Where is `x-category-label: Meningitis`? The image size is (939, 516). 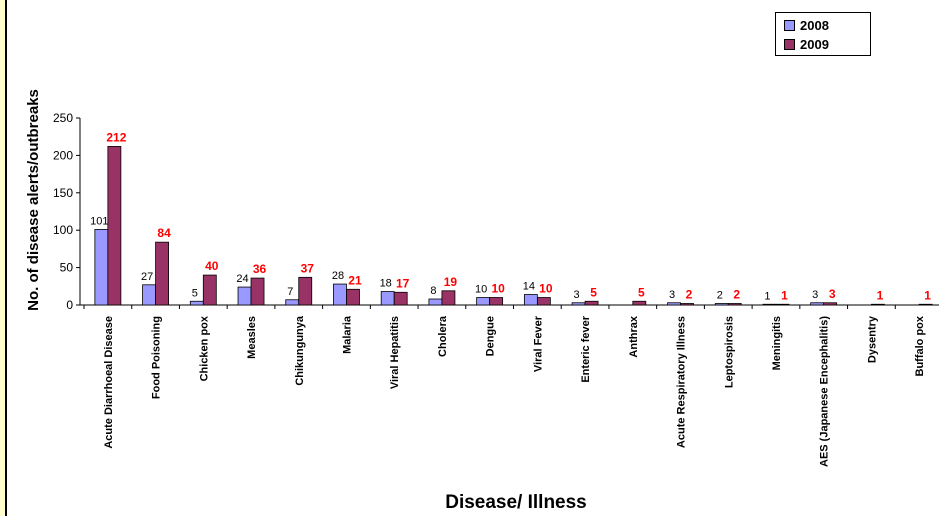
x-category-label: Meningitis is located at coordinates (777, 343).